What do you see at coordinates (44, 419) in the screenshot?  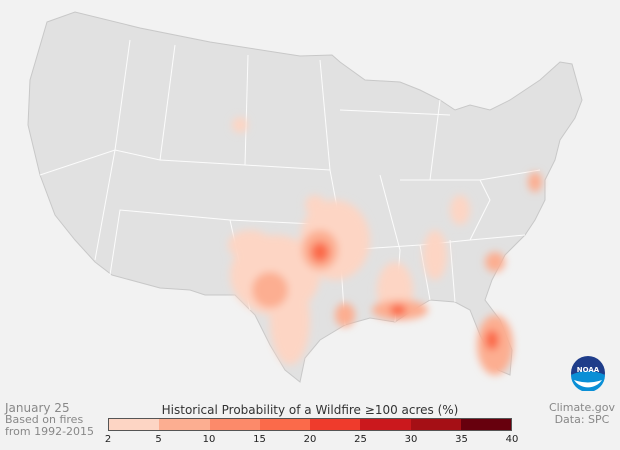 I see `basis-line1: Based on fires` at bounding box center [44, 419].